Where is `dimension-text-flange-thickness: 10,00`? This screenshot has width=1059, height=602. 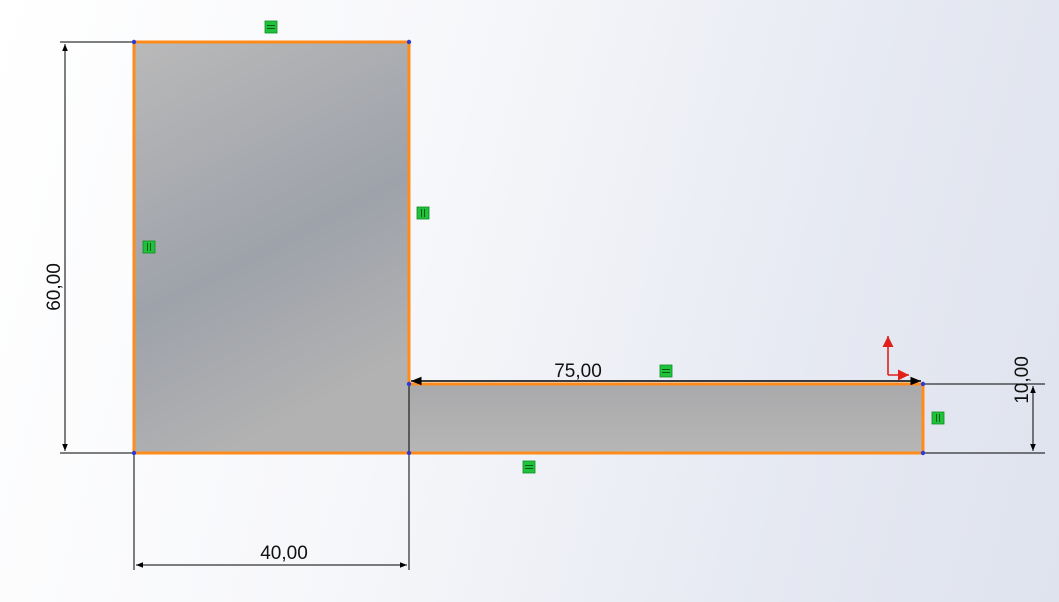
dimension-text-flange-thickness: 10,00 is located at coordinates (1022, 380).